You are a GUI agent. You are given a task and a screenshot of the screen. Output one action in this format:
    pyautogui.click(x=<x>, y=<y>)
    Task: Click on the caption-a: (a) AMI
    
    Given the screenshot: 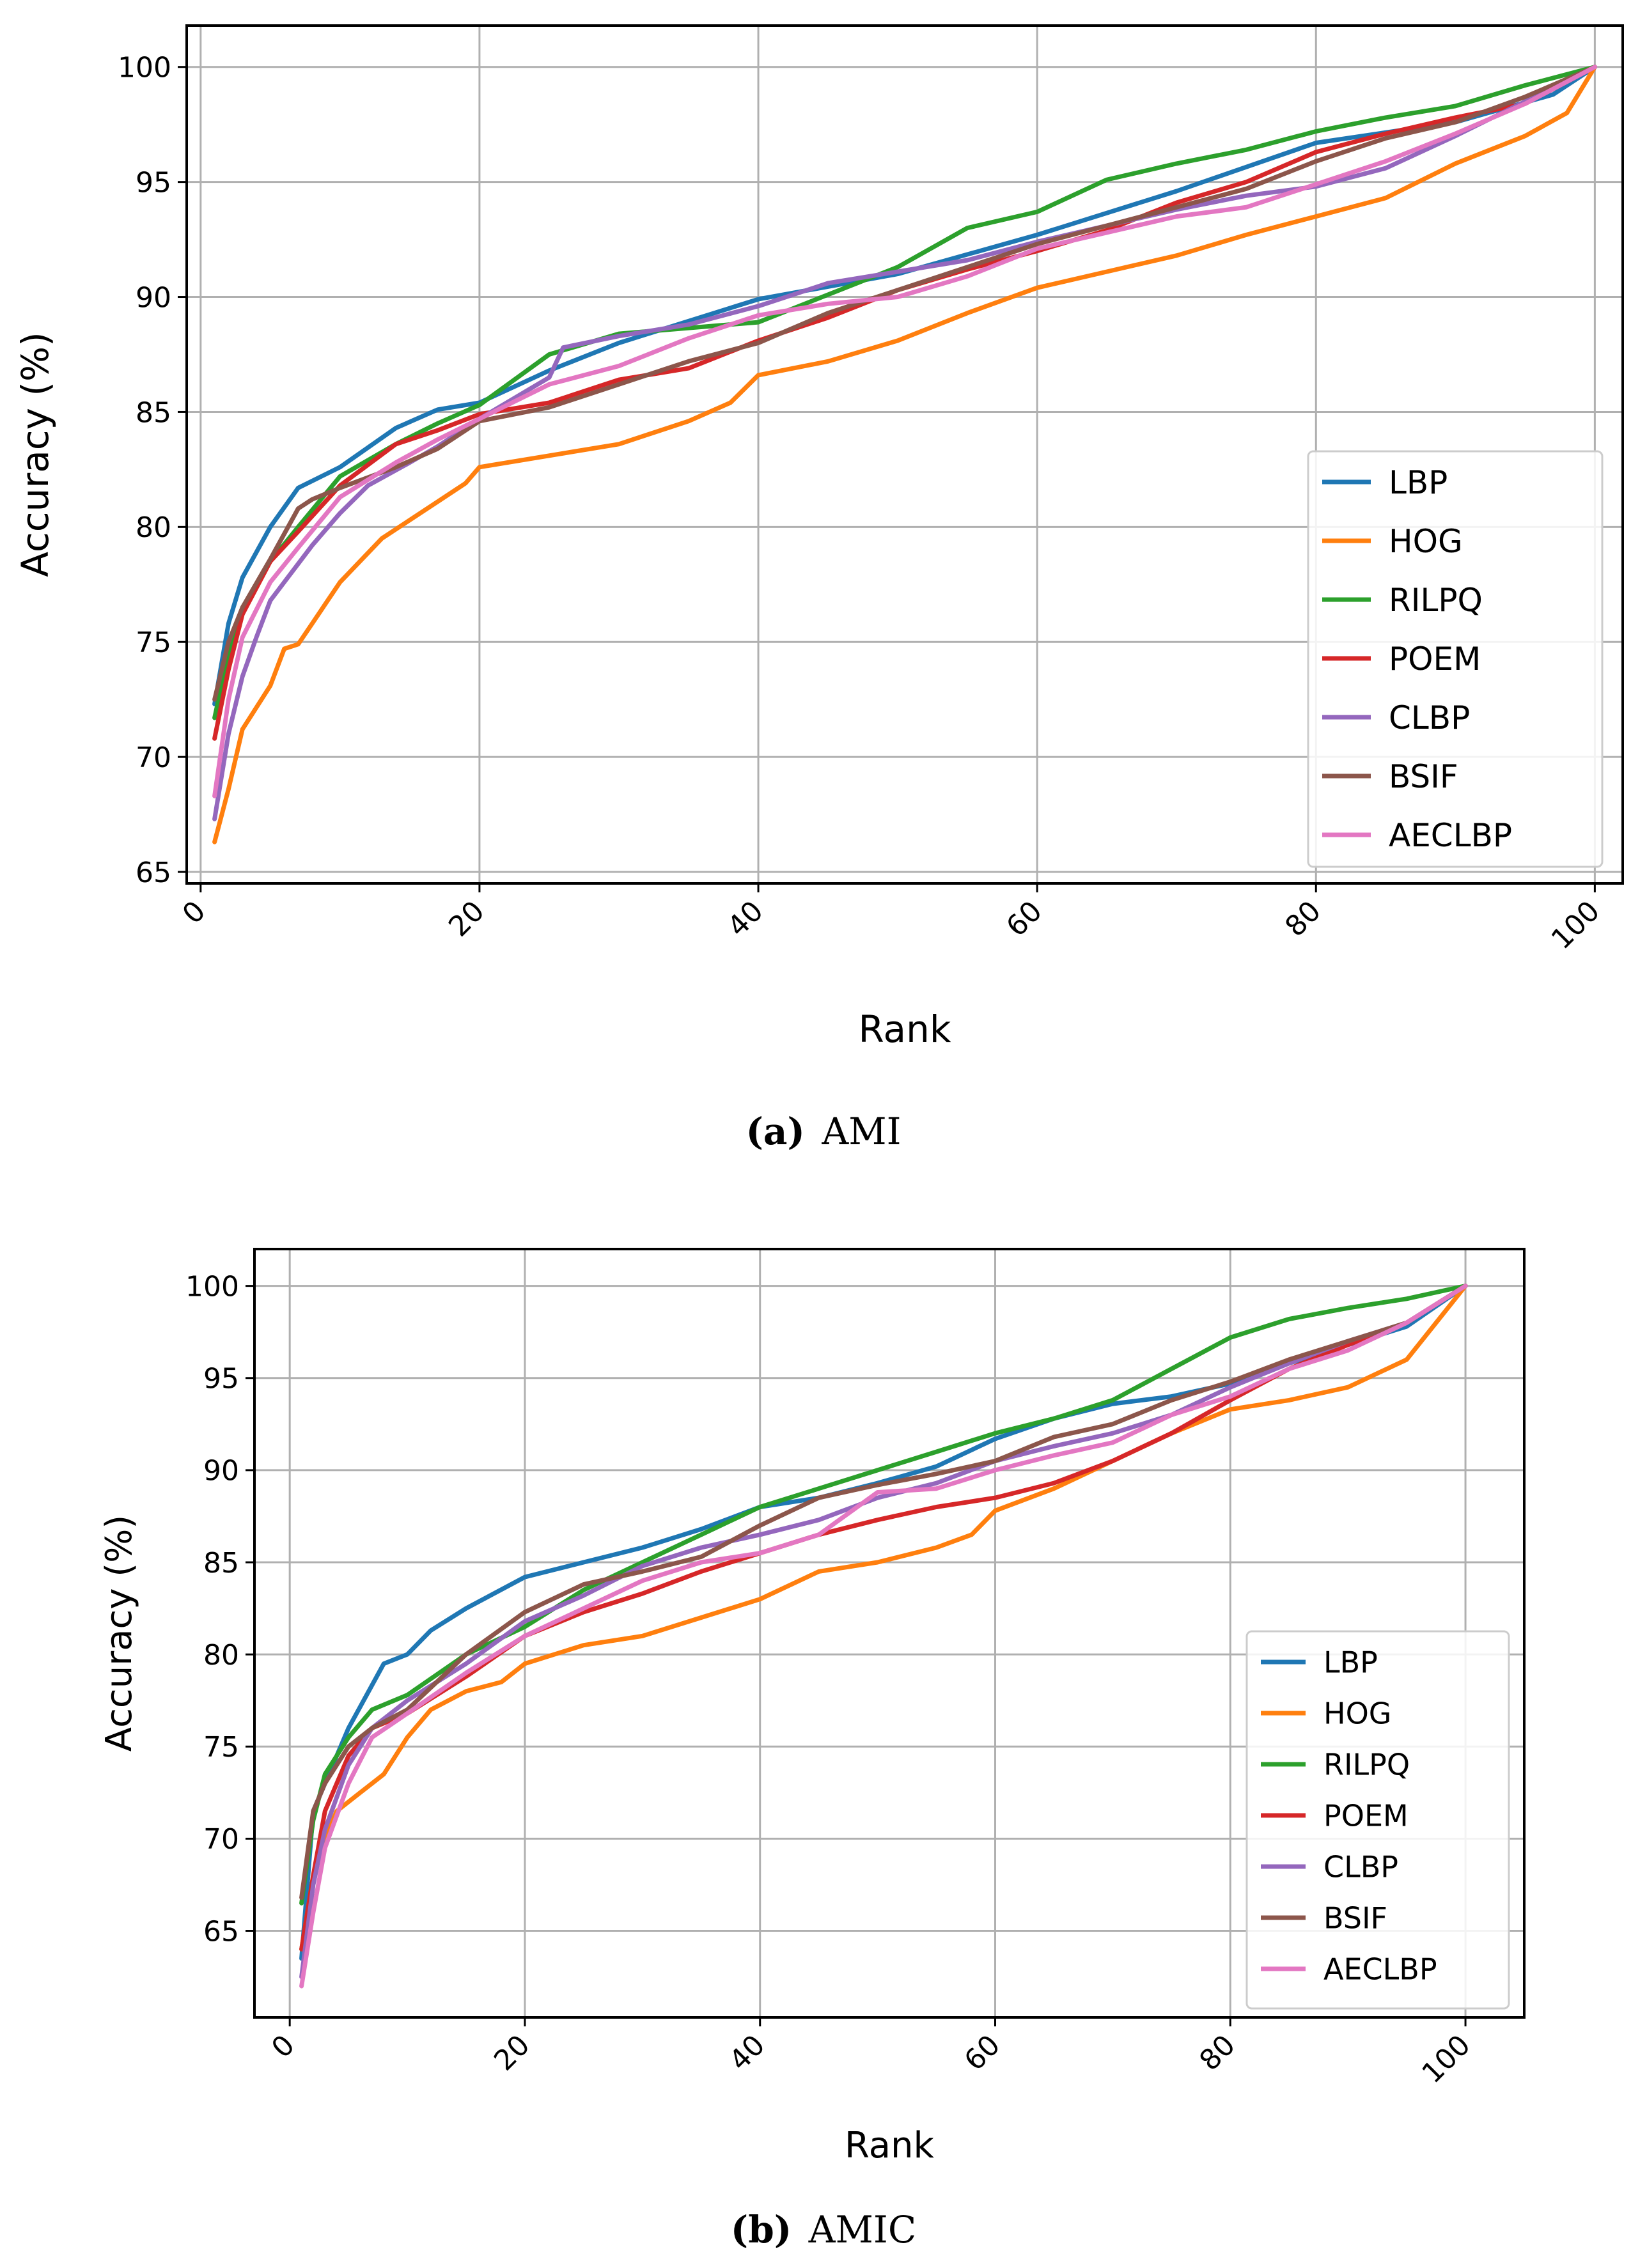 What is the action you would take?
    pyautogui.click(x=823, y=1131)
    